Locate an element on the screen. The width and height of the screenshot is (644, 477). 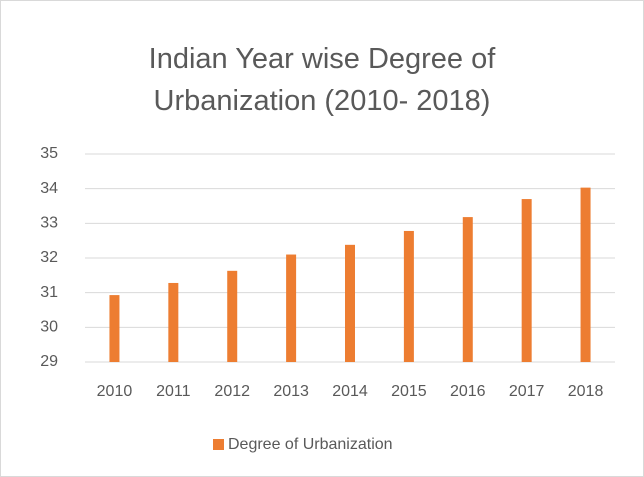
y-tick-label: 34 is located at coordinates (49, 188).